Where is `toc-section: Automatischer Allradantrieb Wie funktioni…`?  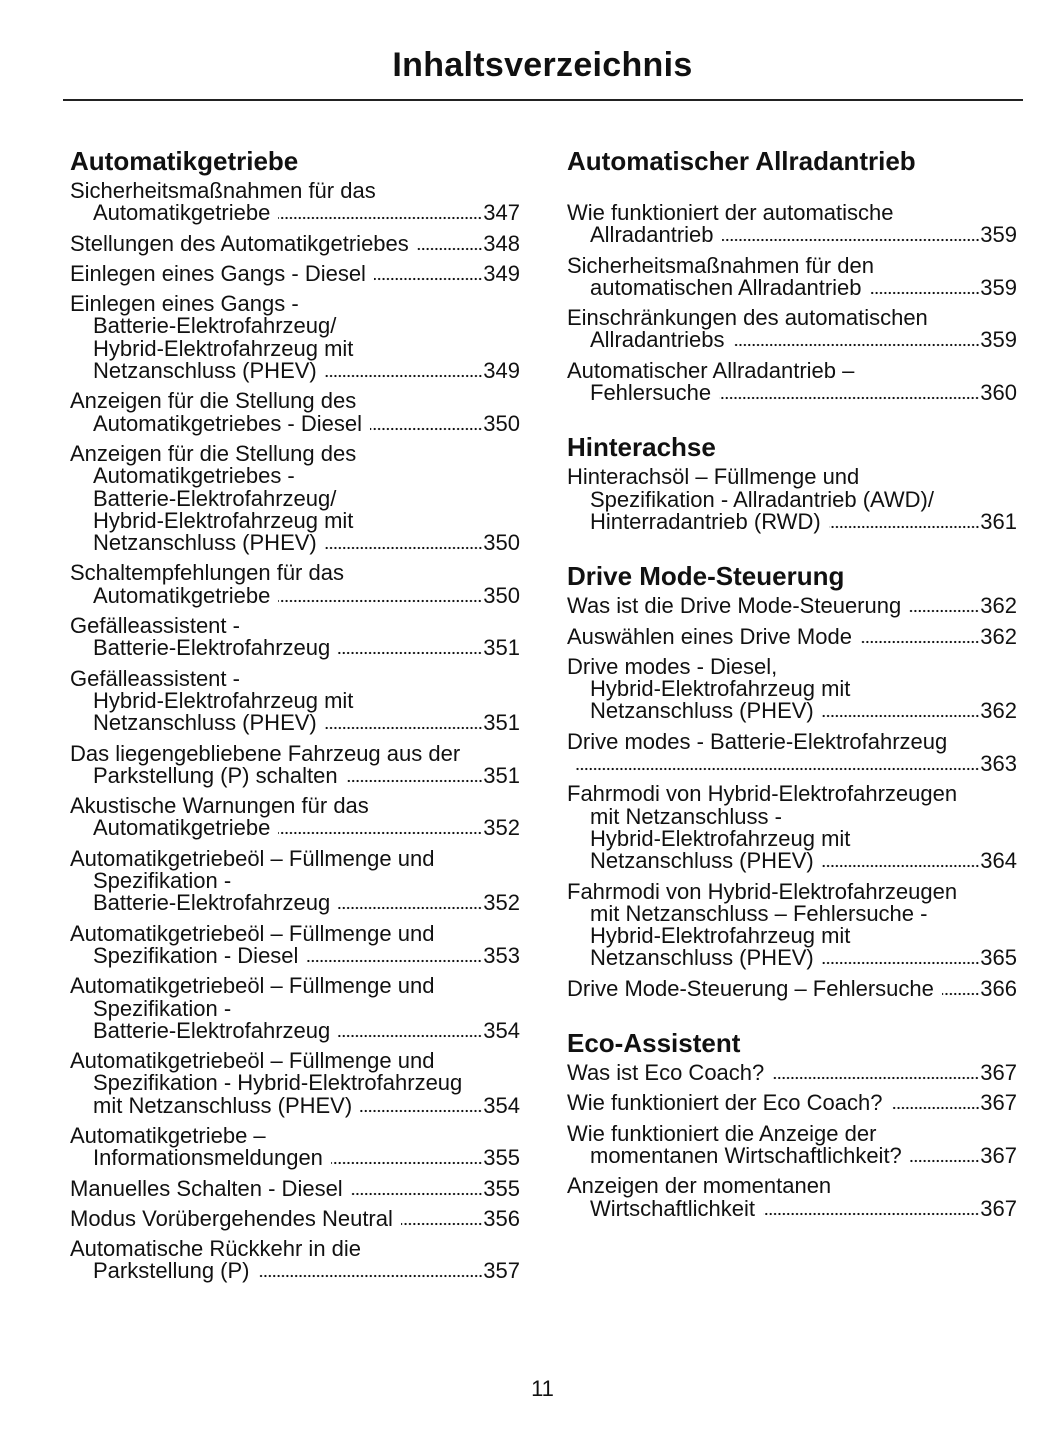
toc-section: Automatischer Allradantrieb Wie funktioni… is located at coordinates (792, 274).